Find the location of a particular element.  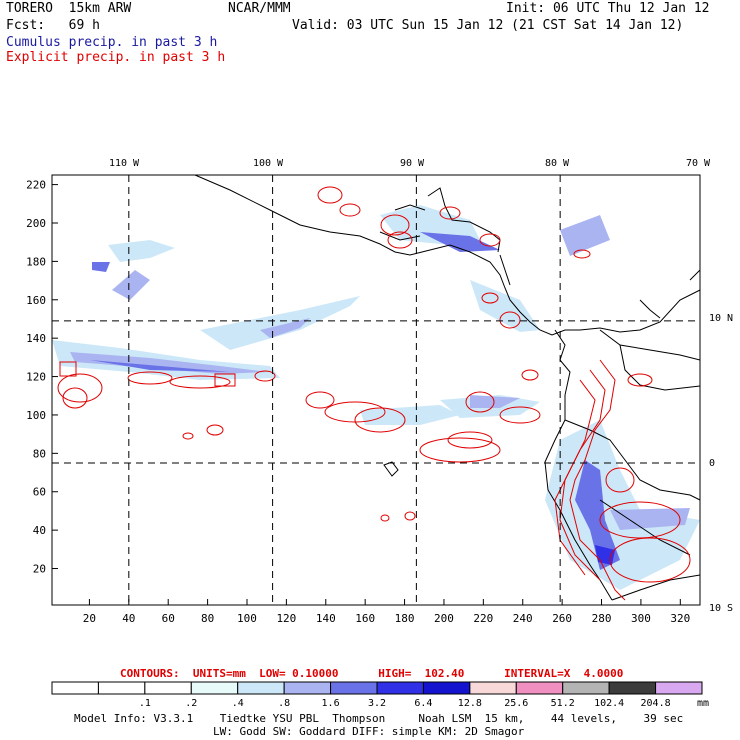

lon-label: 110 W is located at coordinates (124, 163).